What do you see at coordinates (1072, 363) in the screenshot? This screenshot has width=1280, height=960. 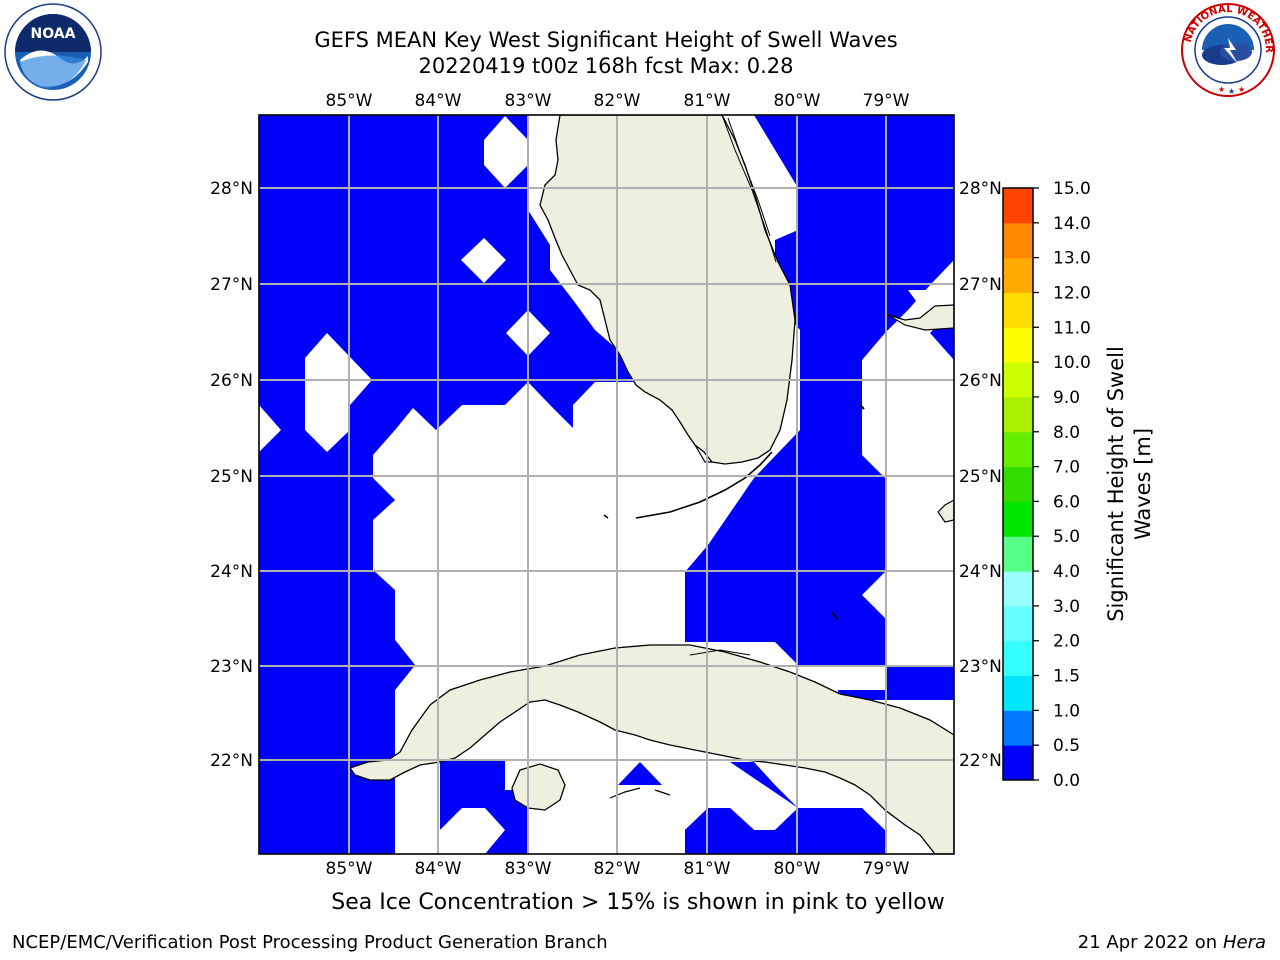 I see `colorbar-tick-label: 10.0` at bounding box center [1072, 363].